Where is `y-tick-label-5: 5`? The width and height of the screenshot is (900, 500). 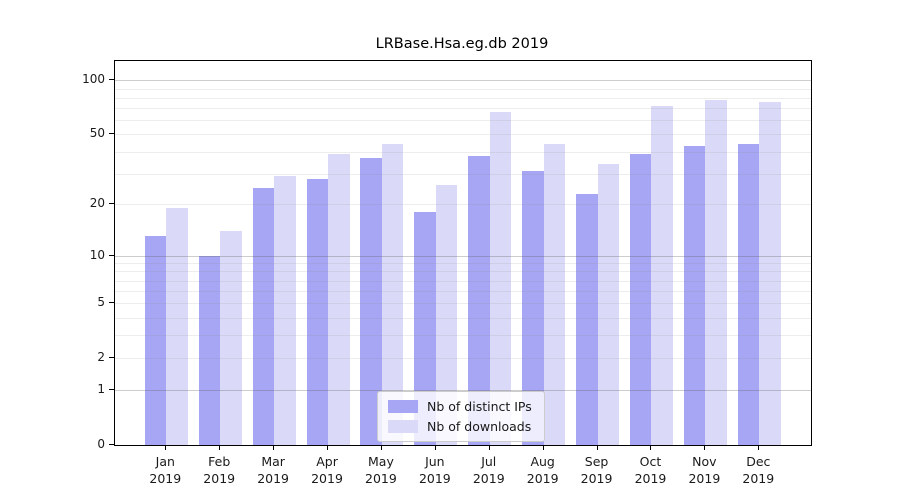 y-tick-label-5: 5 is located at coordinates (101, 302).